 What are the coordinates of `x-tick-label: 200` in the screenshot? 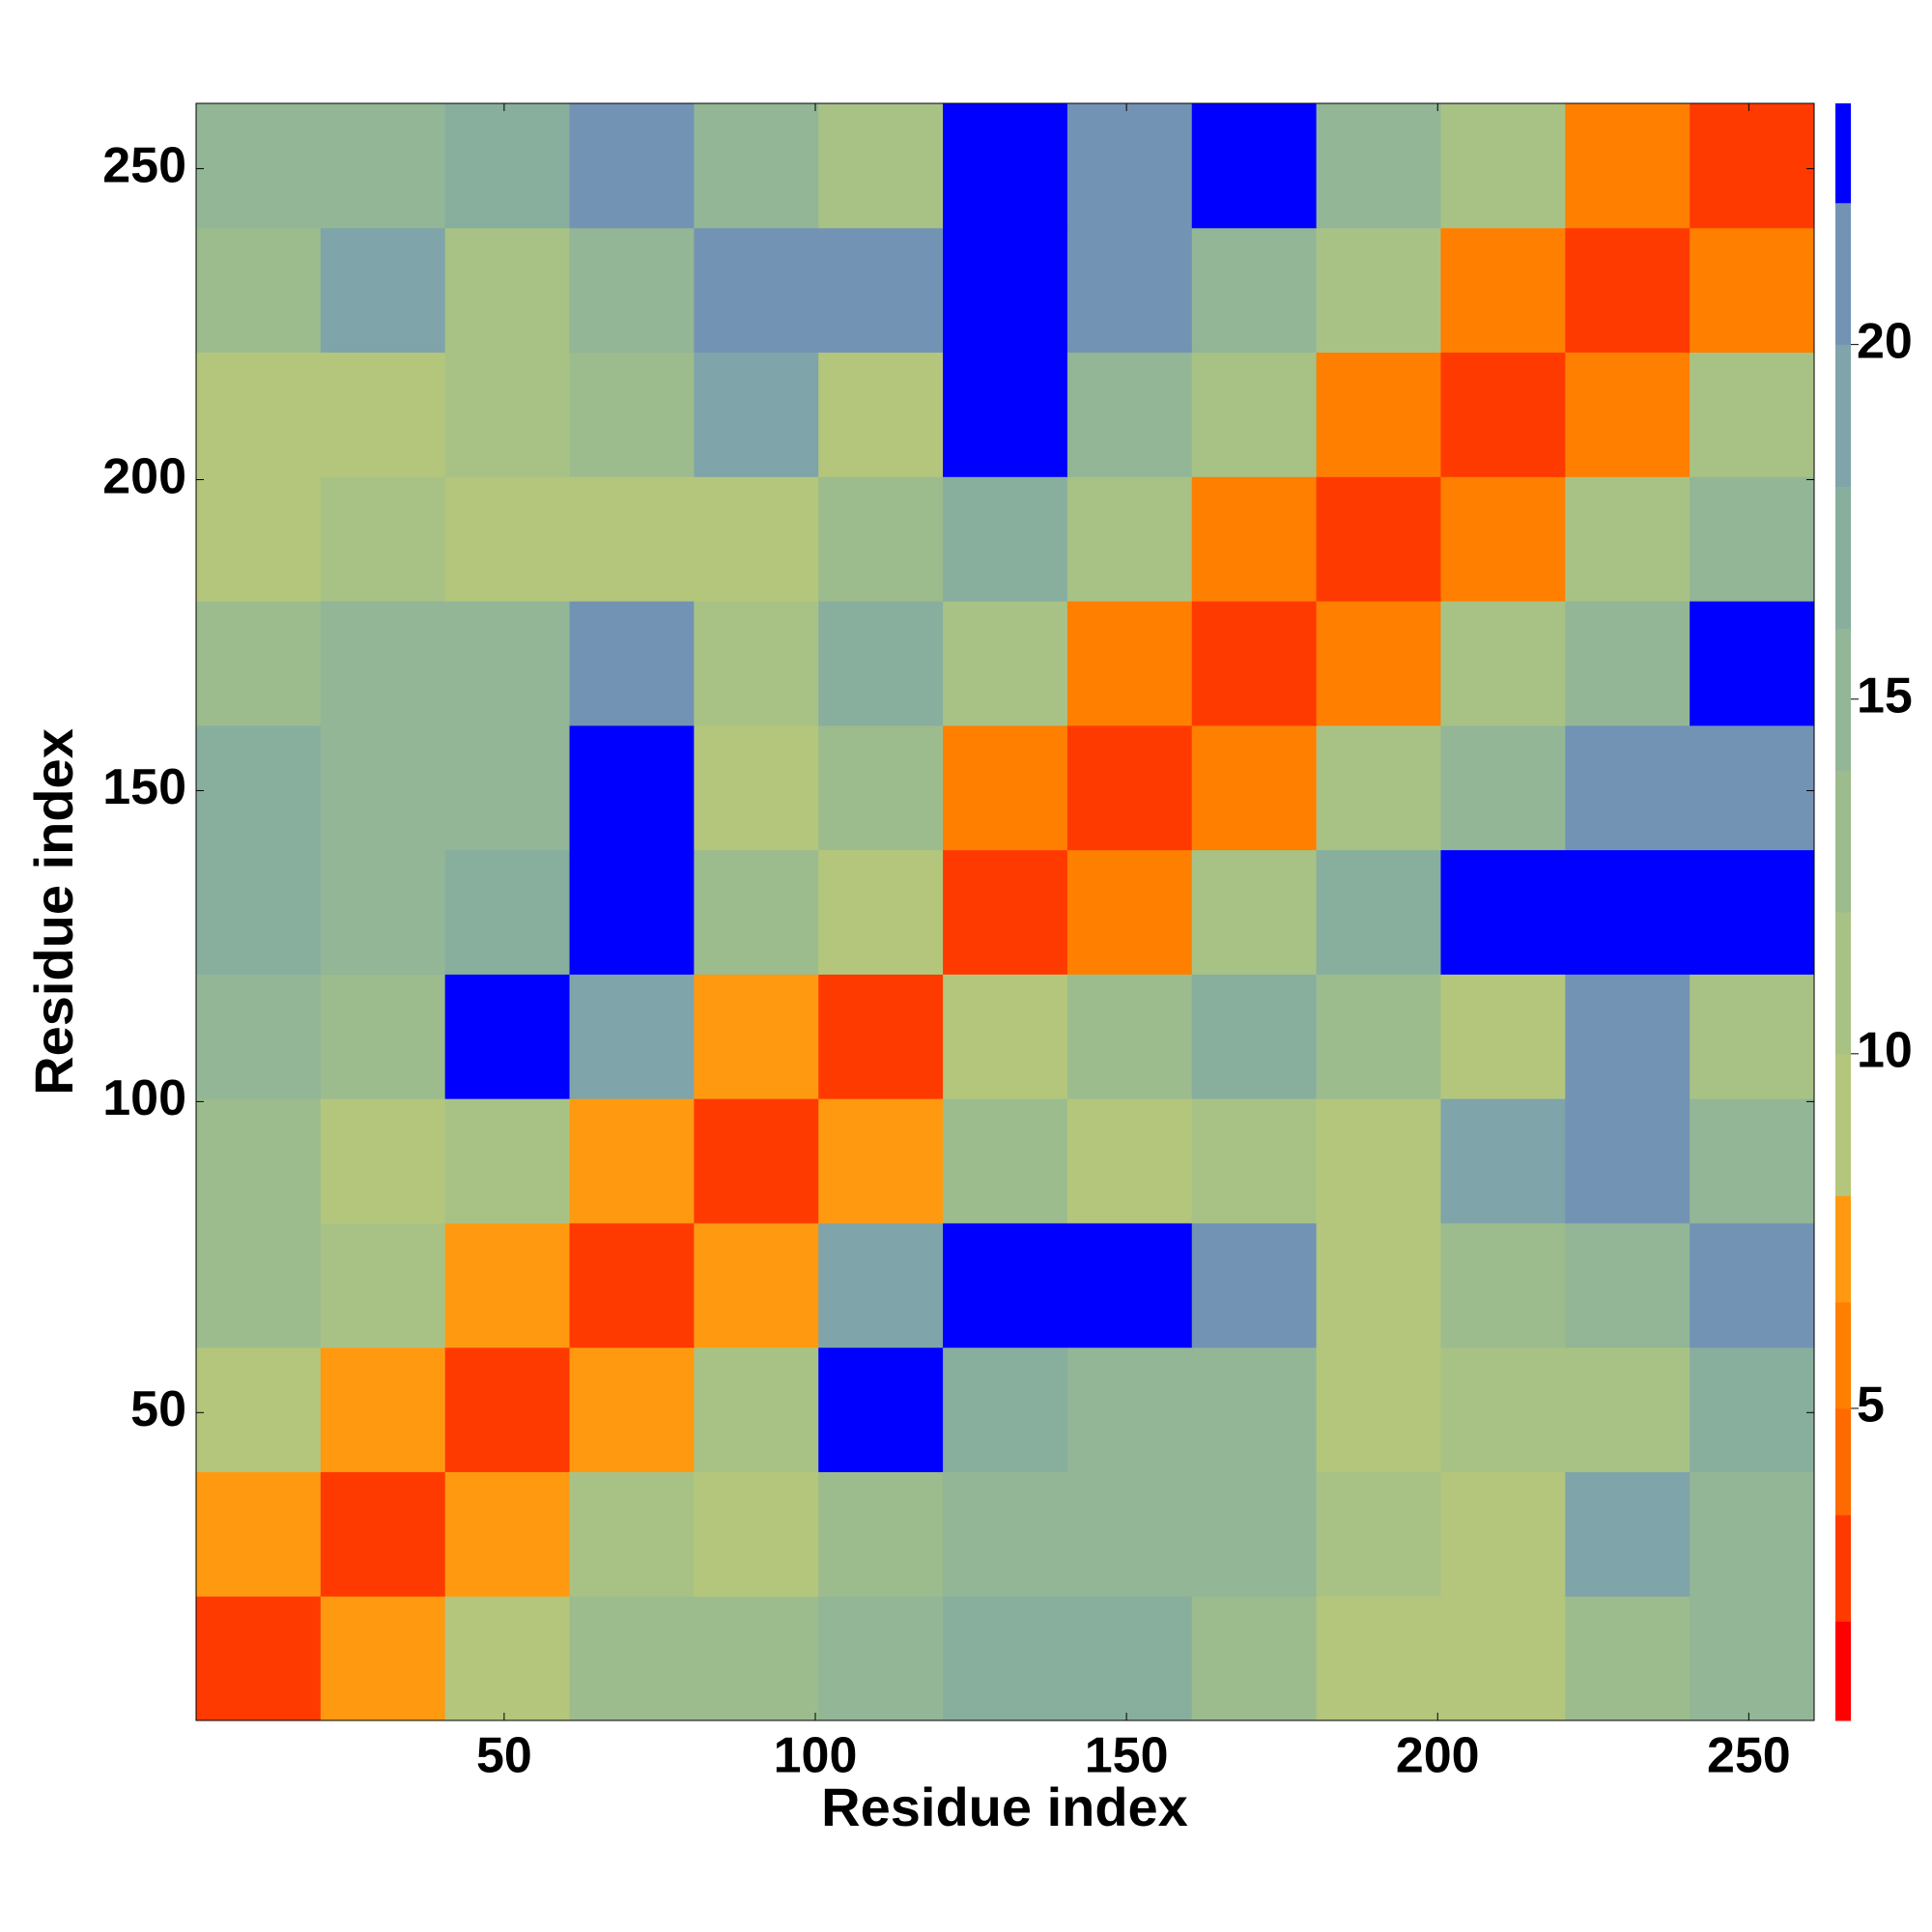 It's located at (1438, 1756).